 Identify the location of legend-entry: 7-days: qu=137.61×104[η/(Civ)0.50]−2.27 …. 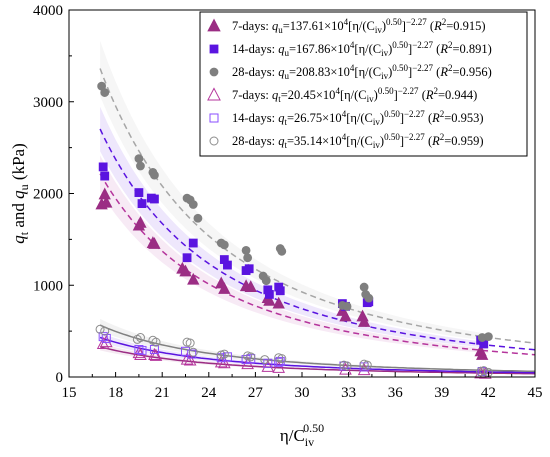
(359, 26).